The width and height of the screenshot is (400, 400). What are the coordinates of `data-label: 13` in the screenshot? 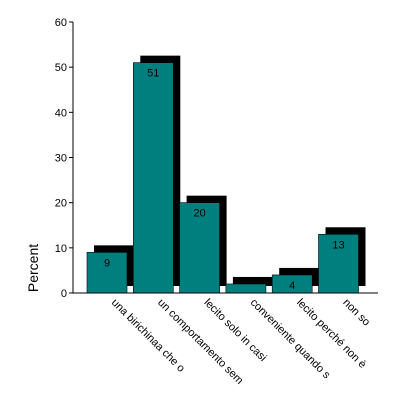 It's located at (338, 245).